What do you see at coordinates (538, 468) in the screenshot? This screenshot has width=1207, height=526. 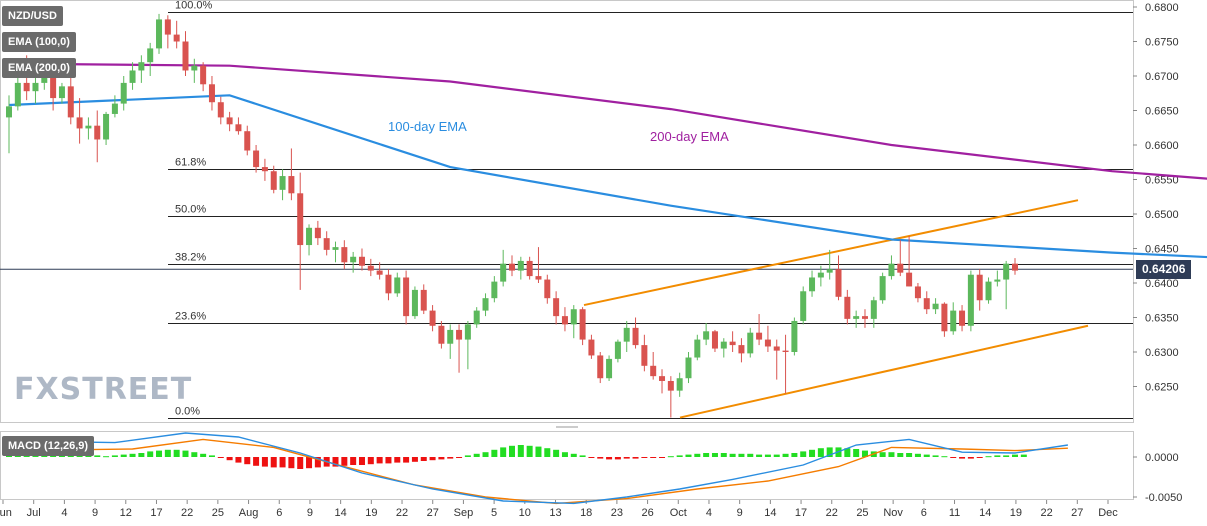 I see `macd-line` at bounding box center [538, 468].